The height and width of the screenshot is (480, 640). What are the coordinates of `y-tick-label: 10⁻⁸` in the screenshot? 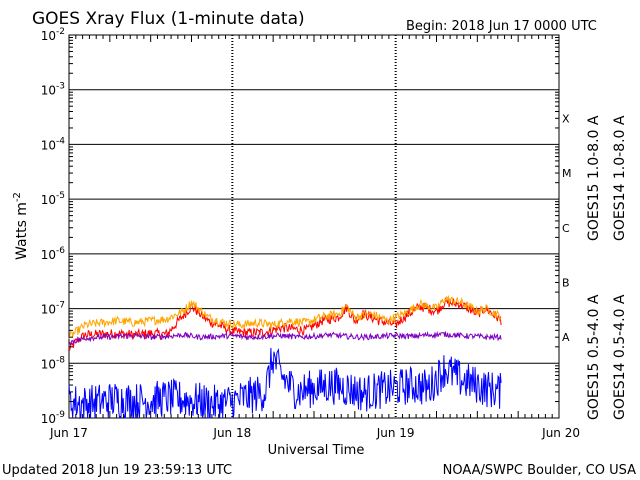 It's located at (53, 363).